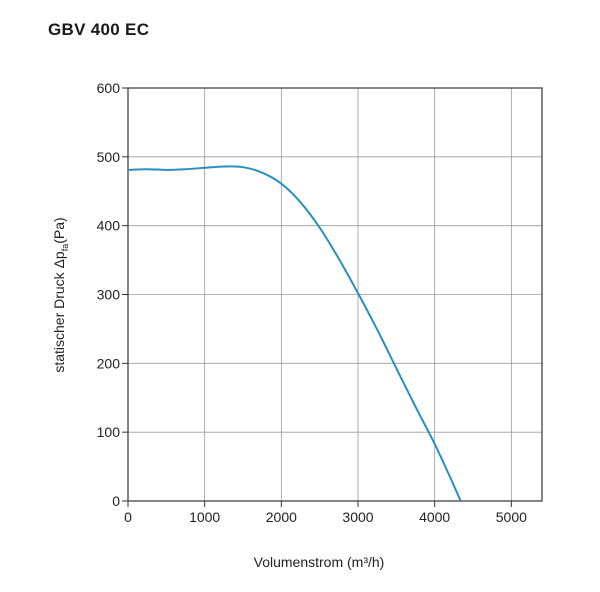 This screenshot has width=600, height=592. What do you see at coordinates (204, 517) in the screenshot?
I see `x-tick-label: 1000` at bounding box center [204, 517].